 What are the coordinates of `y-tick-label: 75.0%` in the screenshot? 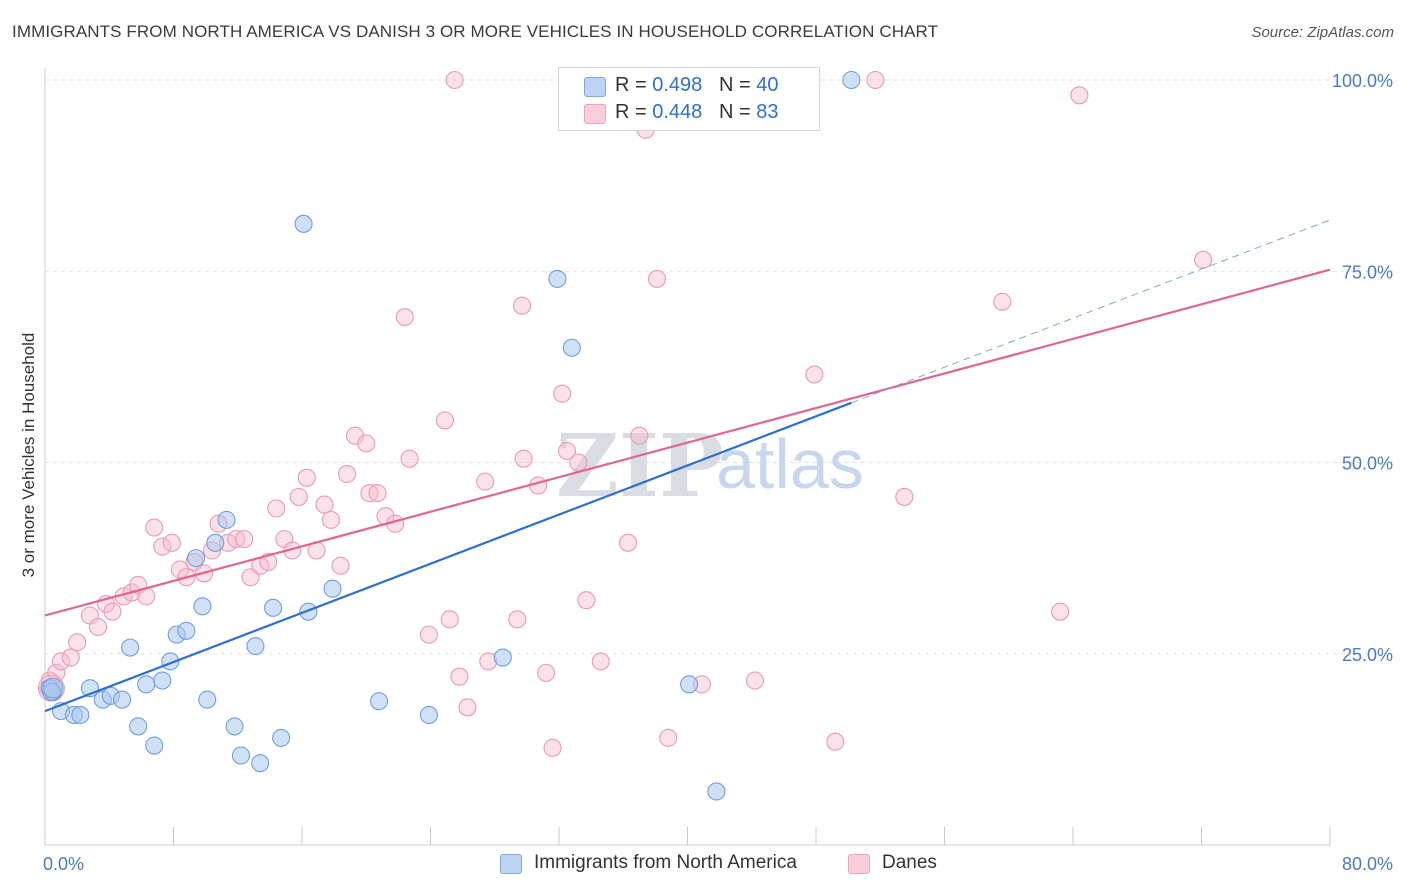 It's located at (1367, 272).